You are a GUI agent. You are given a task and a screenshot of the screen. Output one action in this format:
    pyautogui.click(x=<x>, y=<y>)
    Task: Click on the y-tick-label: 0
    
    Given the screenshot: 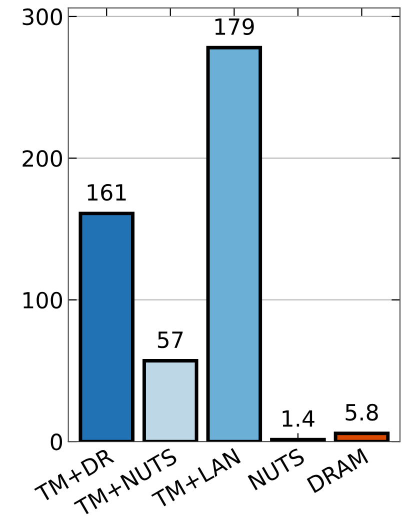 What is the action you would take?
    pyautogui.click(x=56, y=442)
    